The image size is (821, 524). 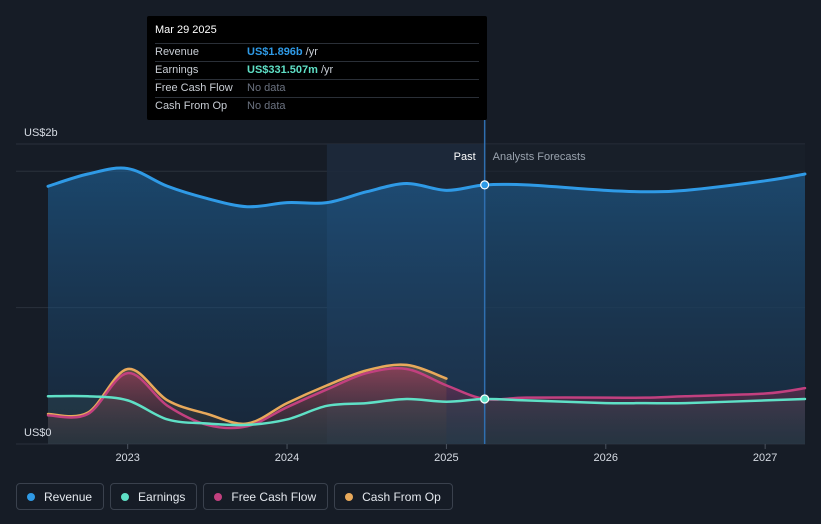 What do you see at coordinates (194, 88) in the screenshot?
I see `tooltip-label: Free Cash Flow` at bounding box center [194, 88].